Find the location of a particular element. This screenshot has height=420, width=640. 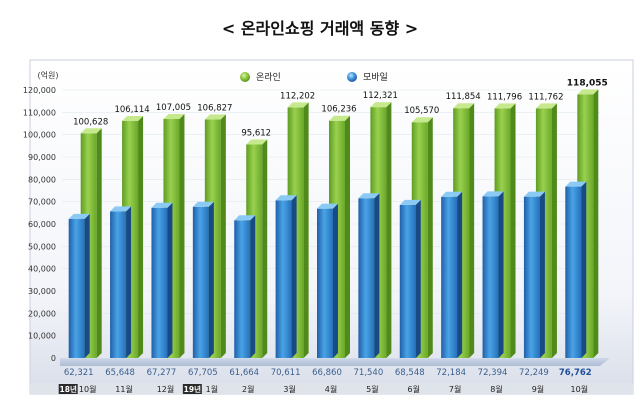

online-value-label: 107,005 is located at coordinates (173, 108).